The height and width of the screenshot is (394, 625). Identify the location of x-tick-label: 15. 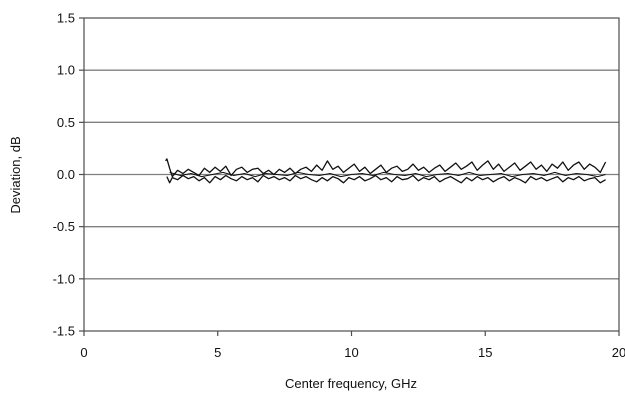
(485, 352).